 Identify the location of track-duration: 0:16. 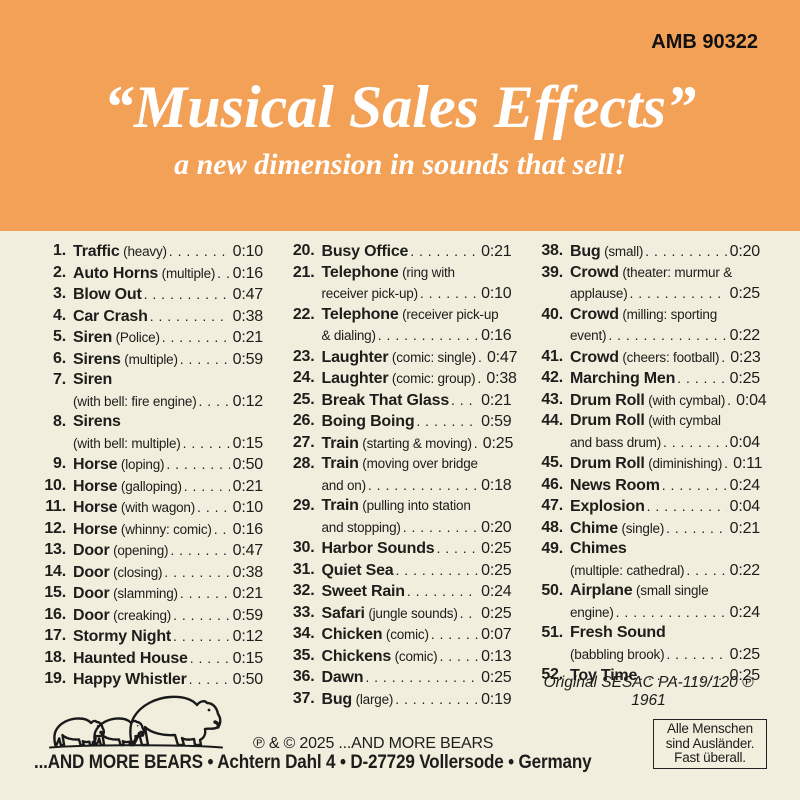
(248, 273).